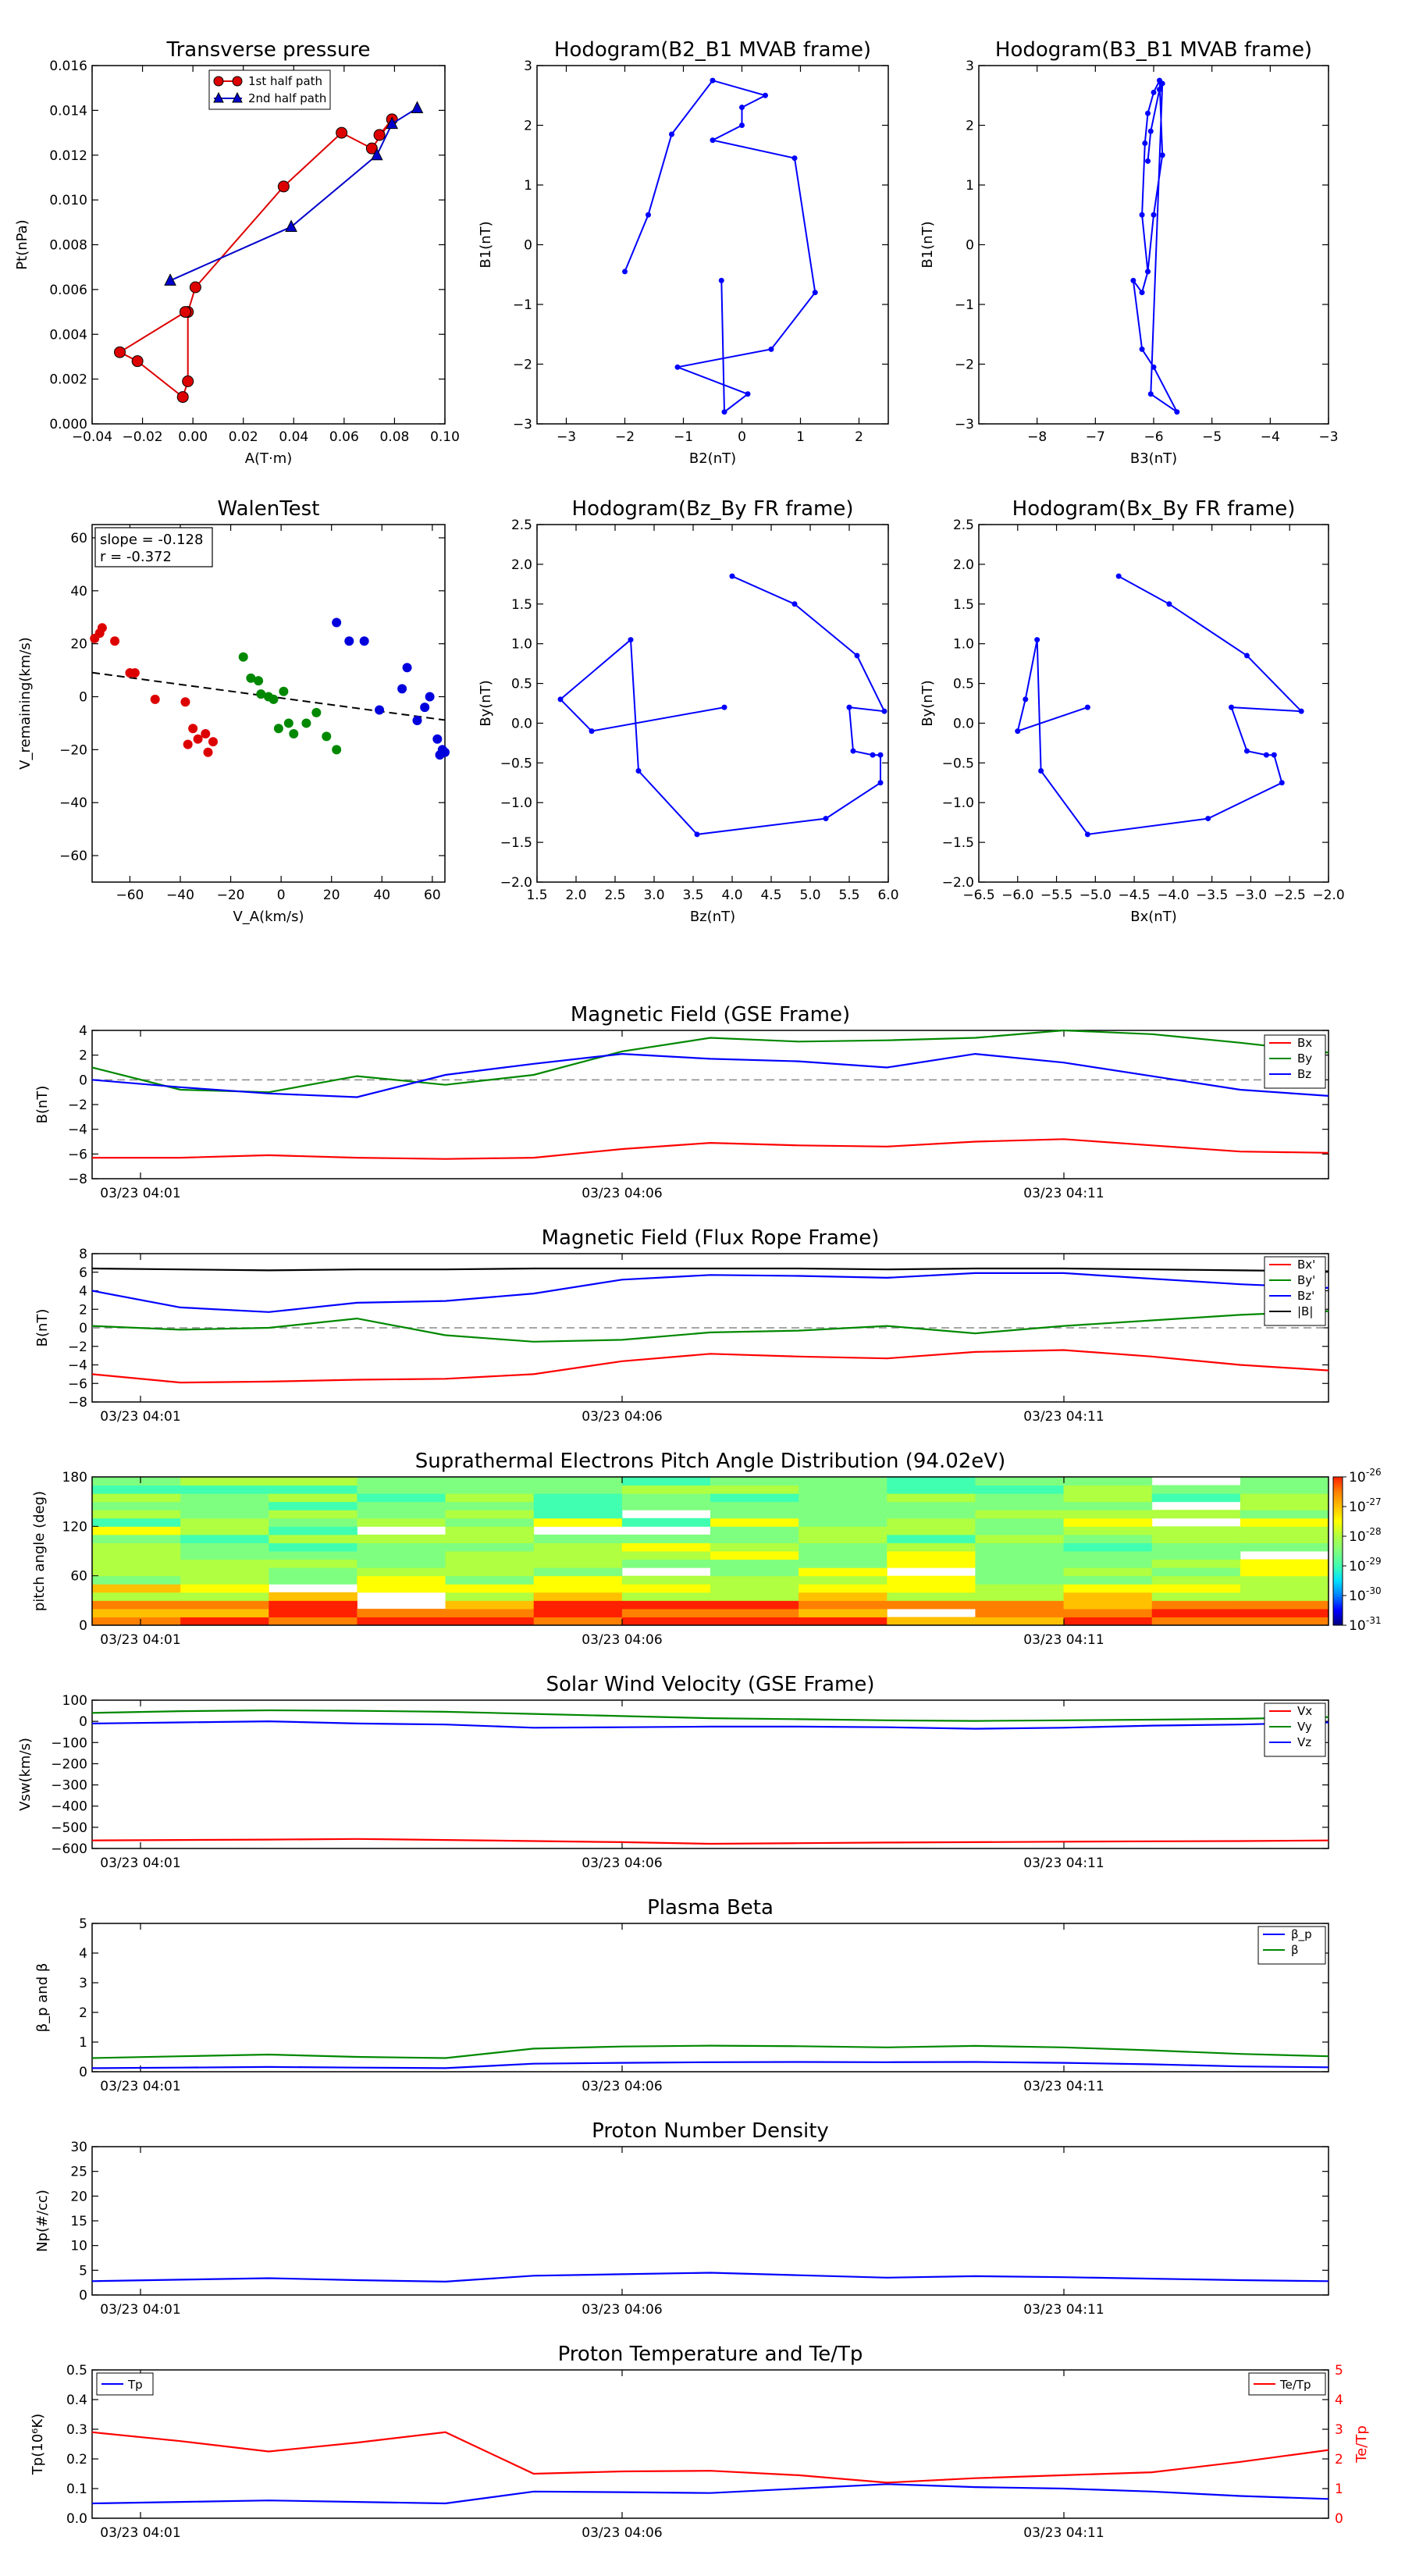  What do you see at coordinates (130, 895) in the screenshot?
I see `x-tick-label: −60` at bounding box center [130, 895].